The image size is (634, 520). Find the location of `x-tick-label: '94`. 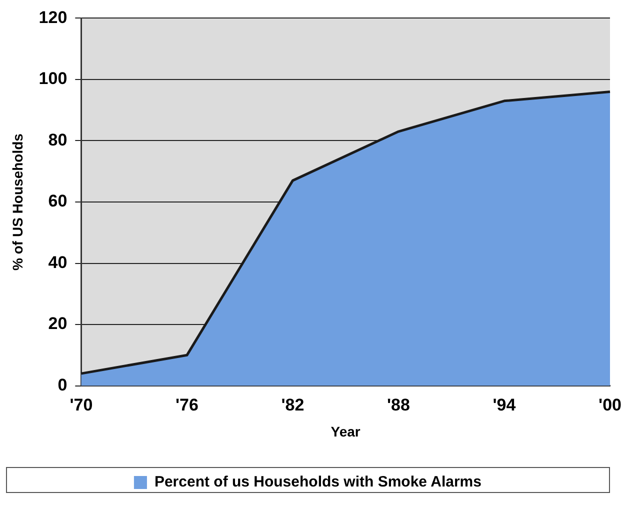

x-tick-label: '94 is located at coordinates (504, 405).